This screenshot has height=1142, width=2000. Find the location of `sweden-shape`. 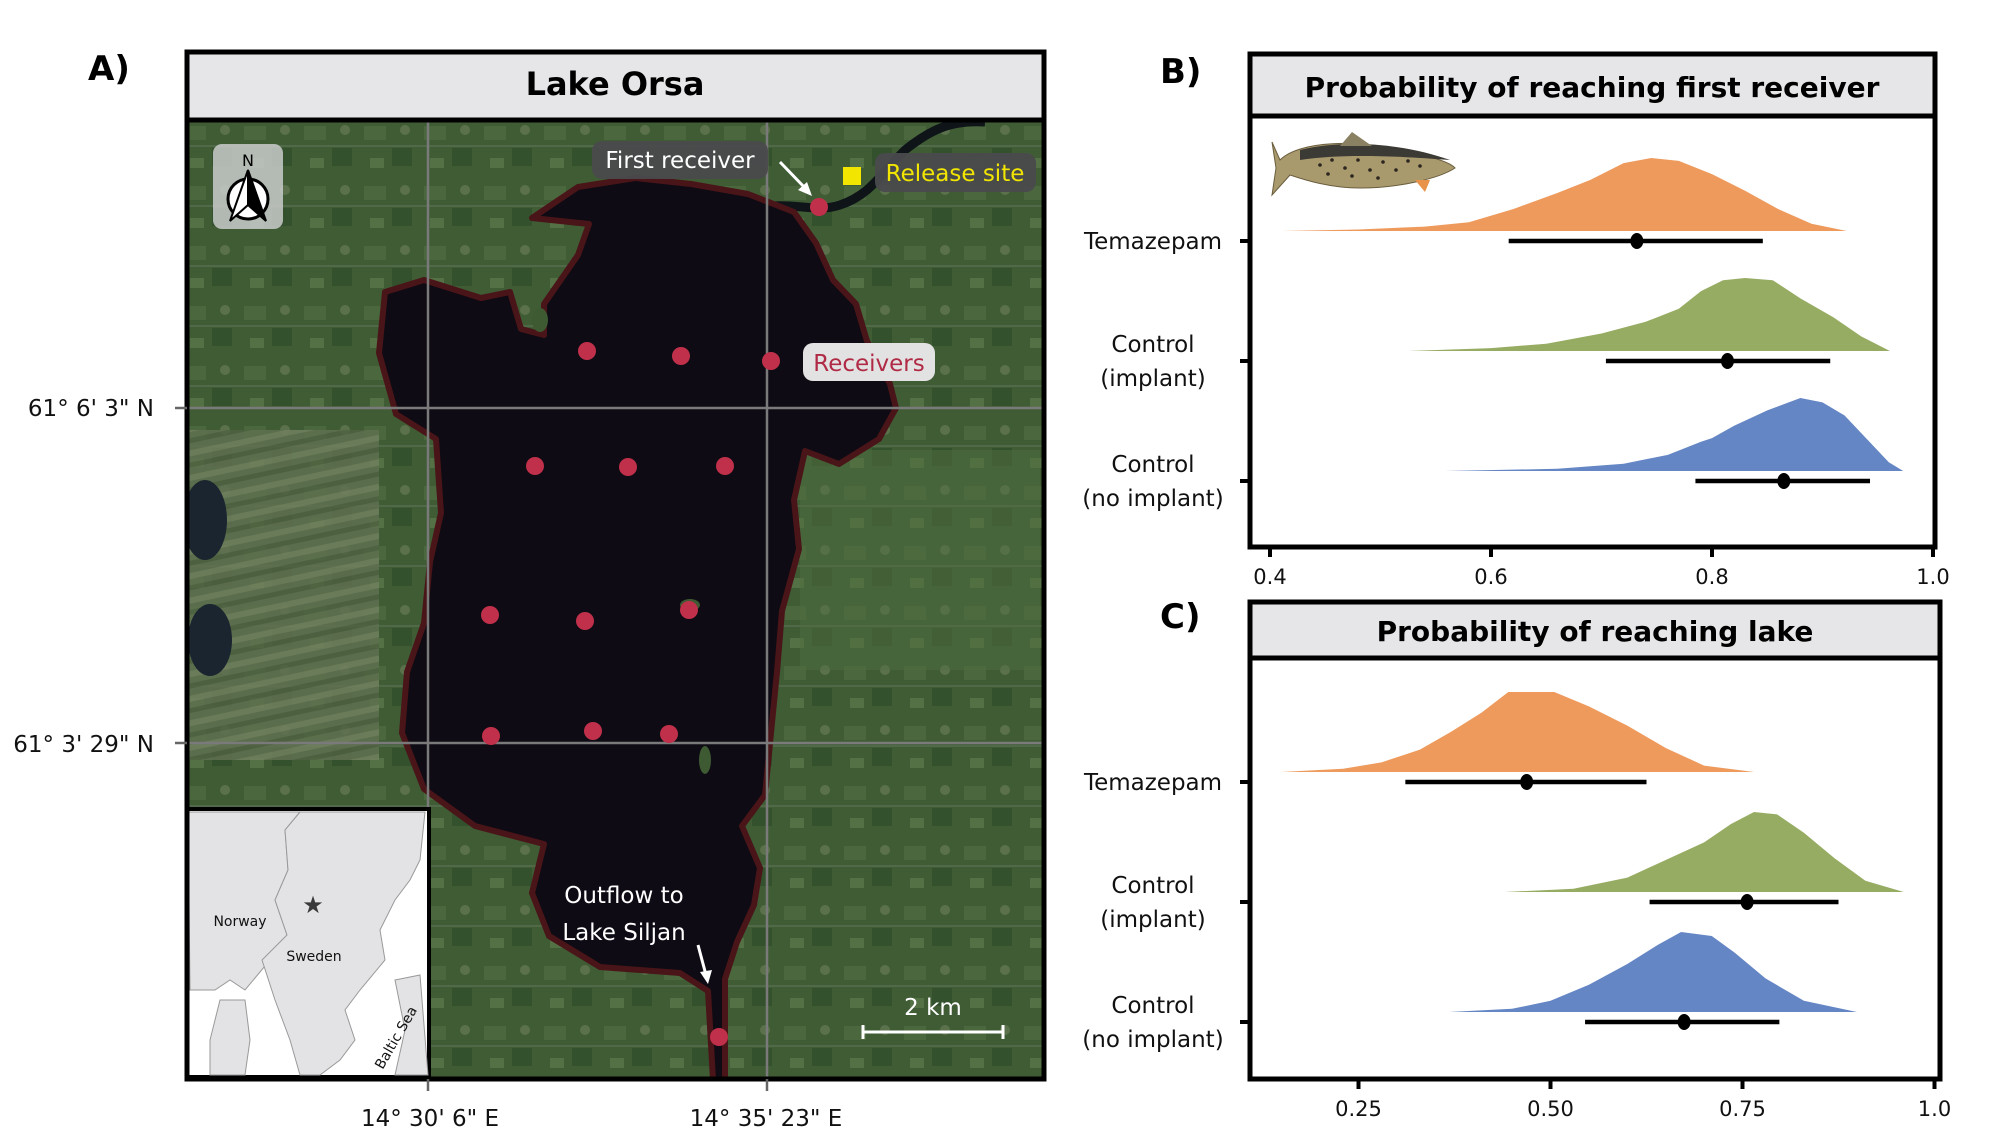

sweden-shape is located at coordinates (343, 943).